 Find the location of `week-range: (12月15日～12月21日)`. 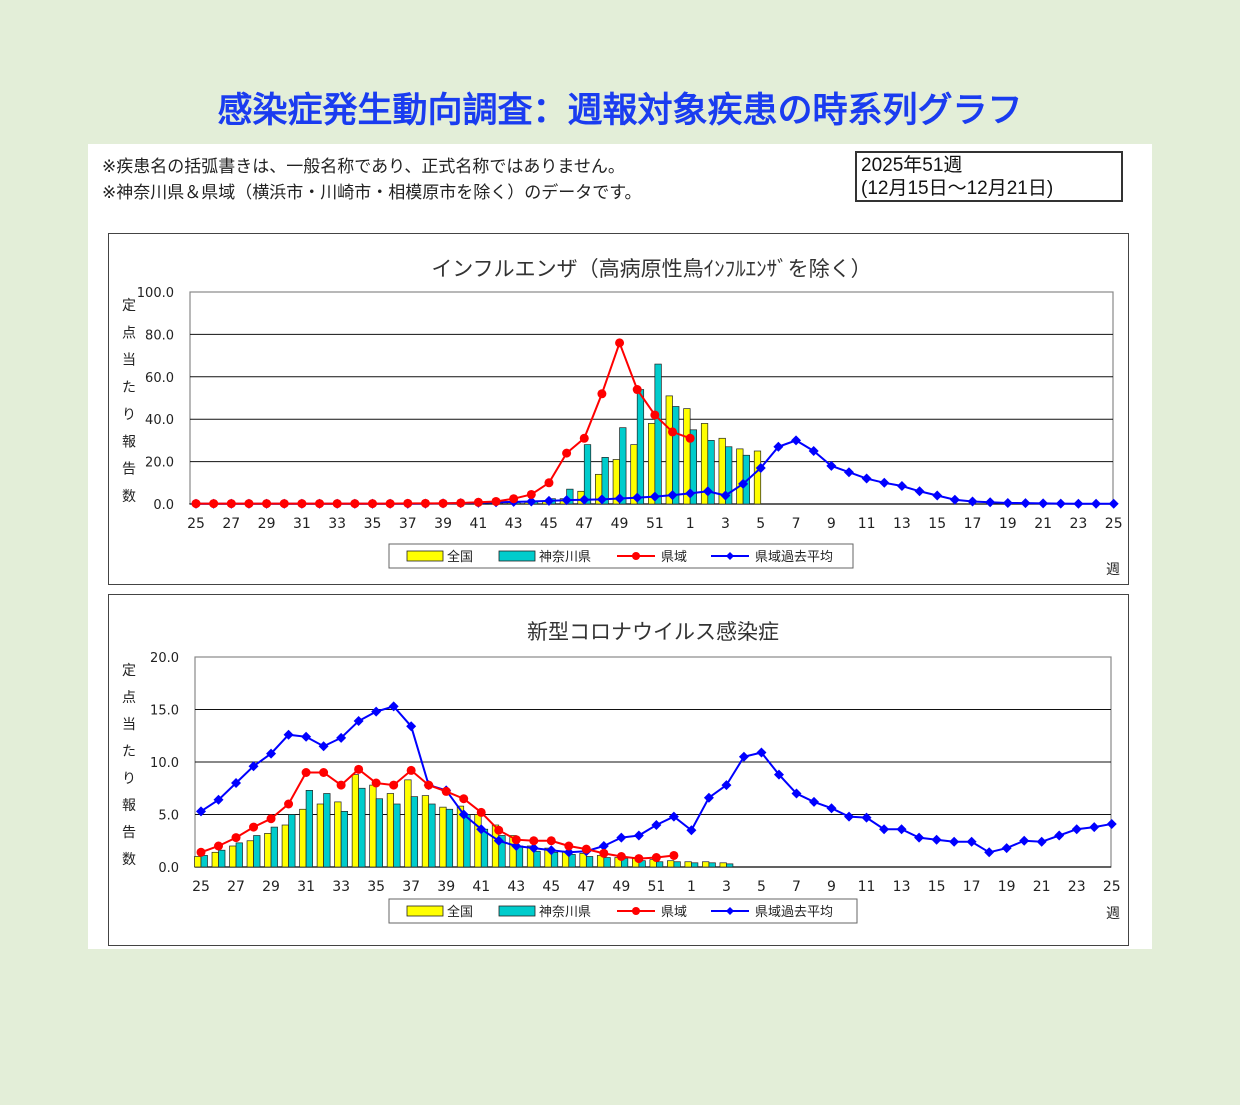

week-range: (12月15日～12月21日) is located at coordinates (957, 188).